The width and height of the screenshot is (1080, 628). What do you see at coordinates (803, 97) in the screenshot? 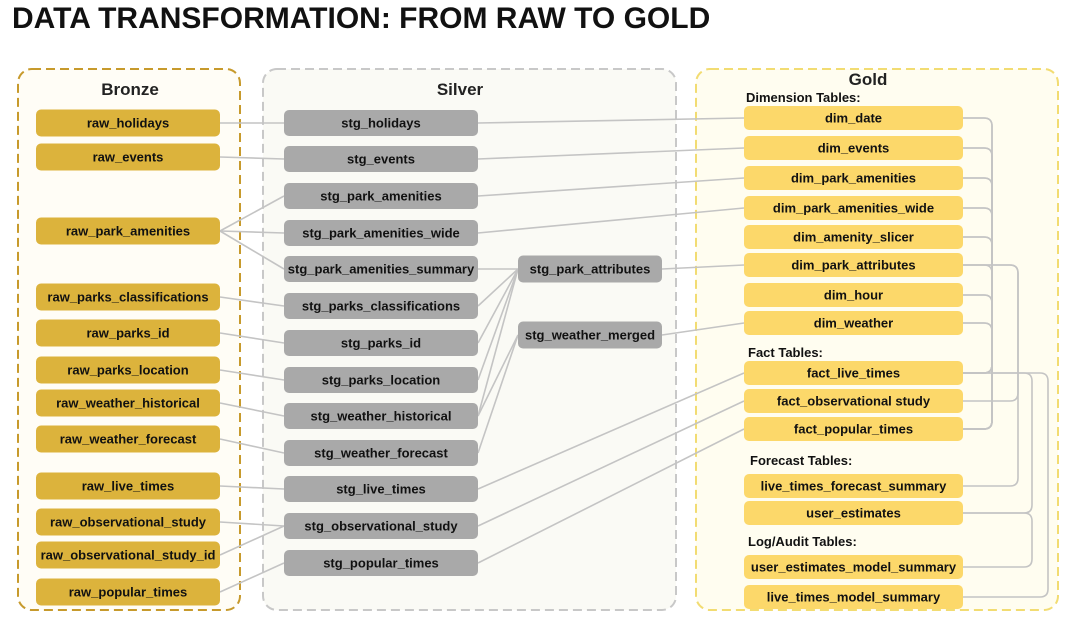
I see `dimension-tables-heading: Dimension Tables:` at bounding box center [803, 97].